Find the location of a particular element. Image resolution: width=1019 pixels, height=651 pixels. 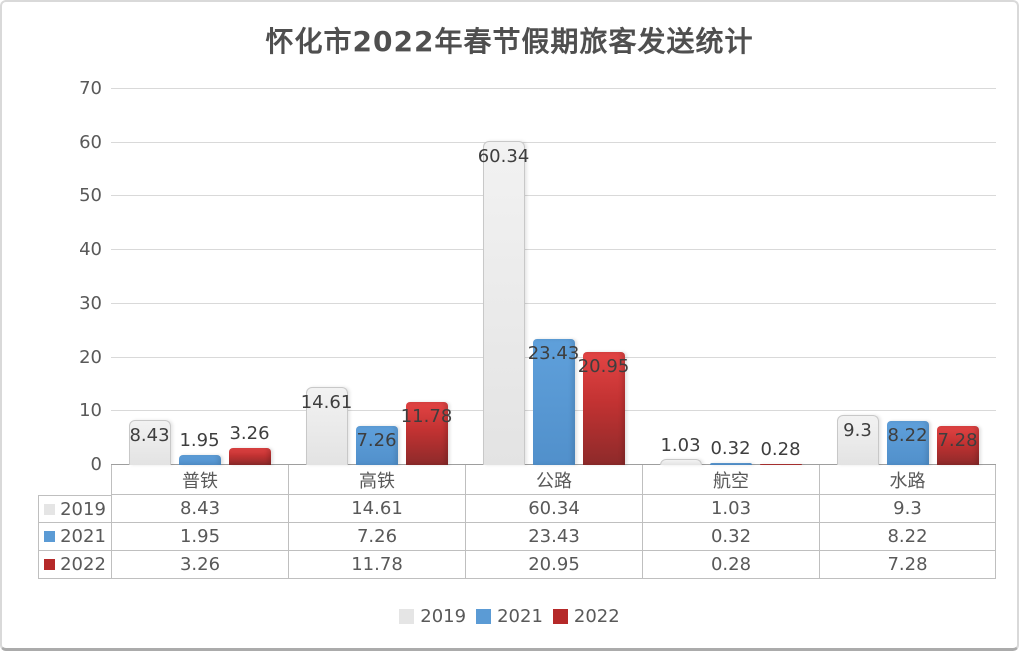

legend-label: 2019 is located at coordinates (443, 616).